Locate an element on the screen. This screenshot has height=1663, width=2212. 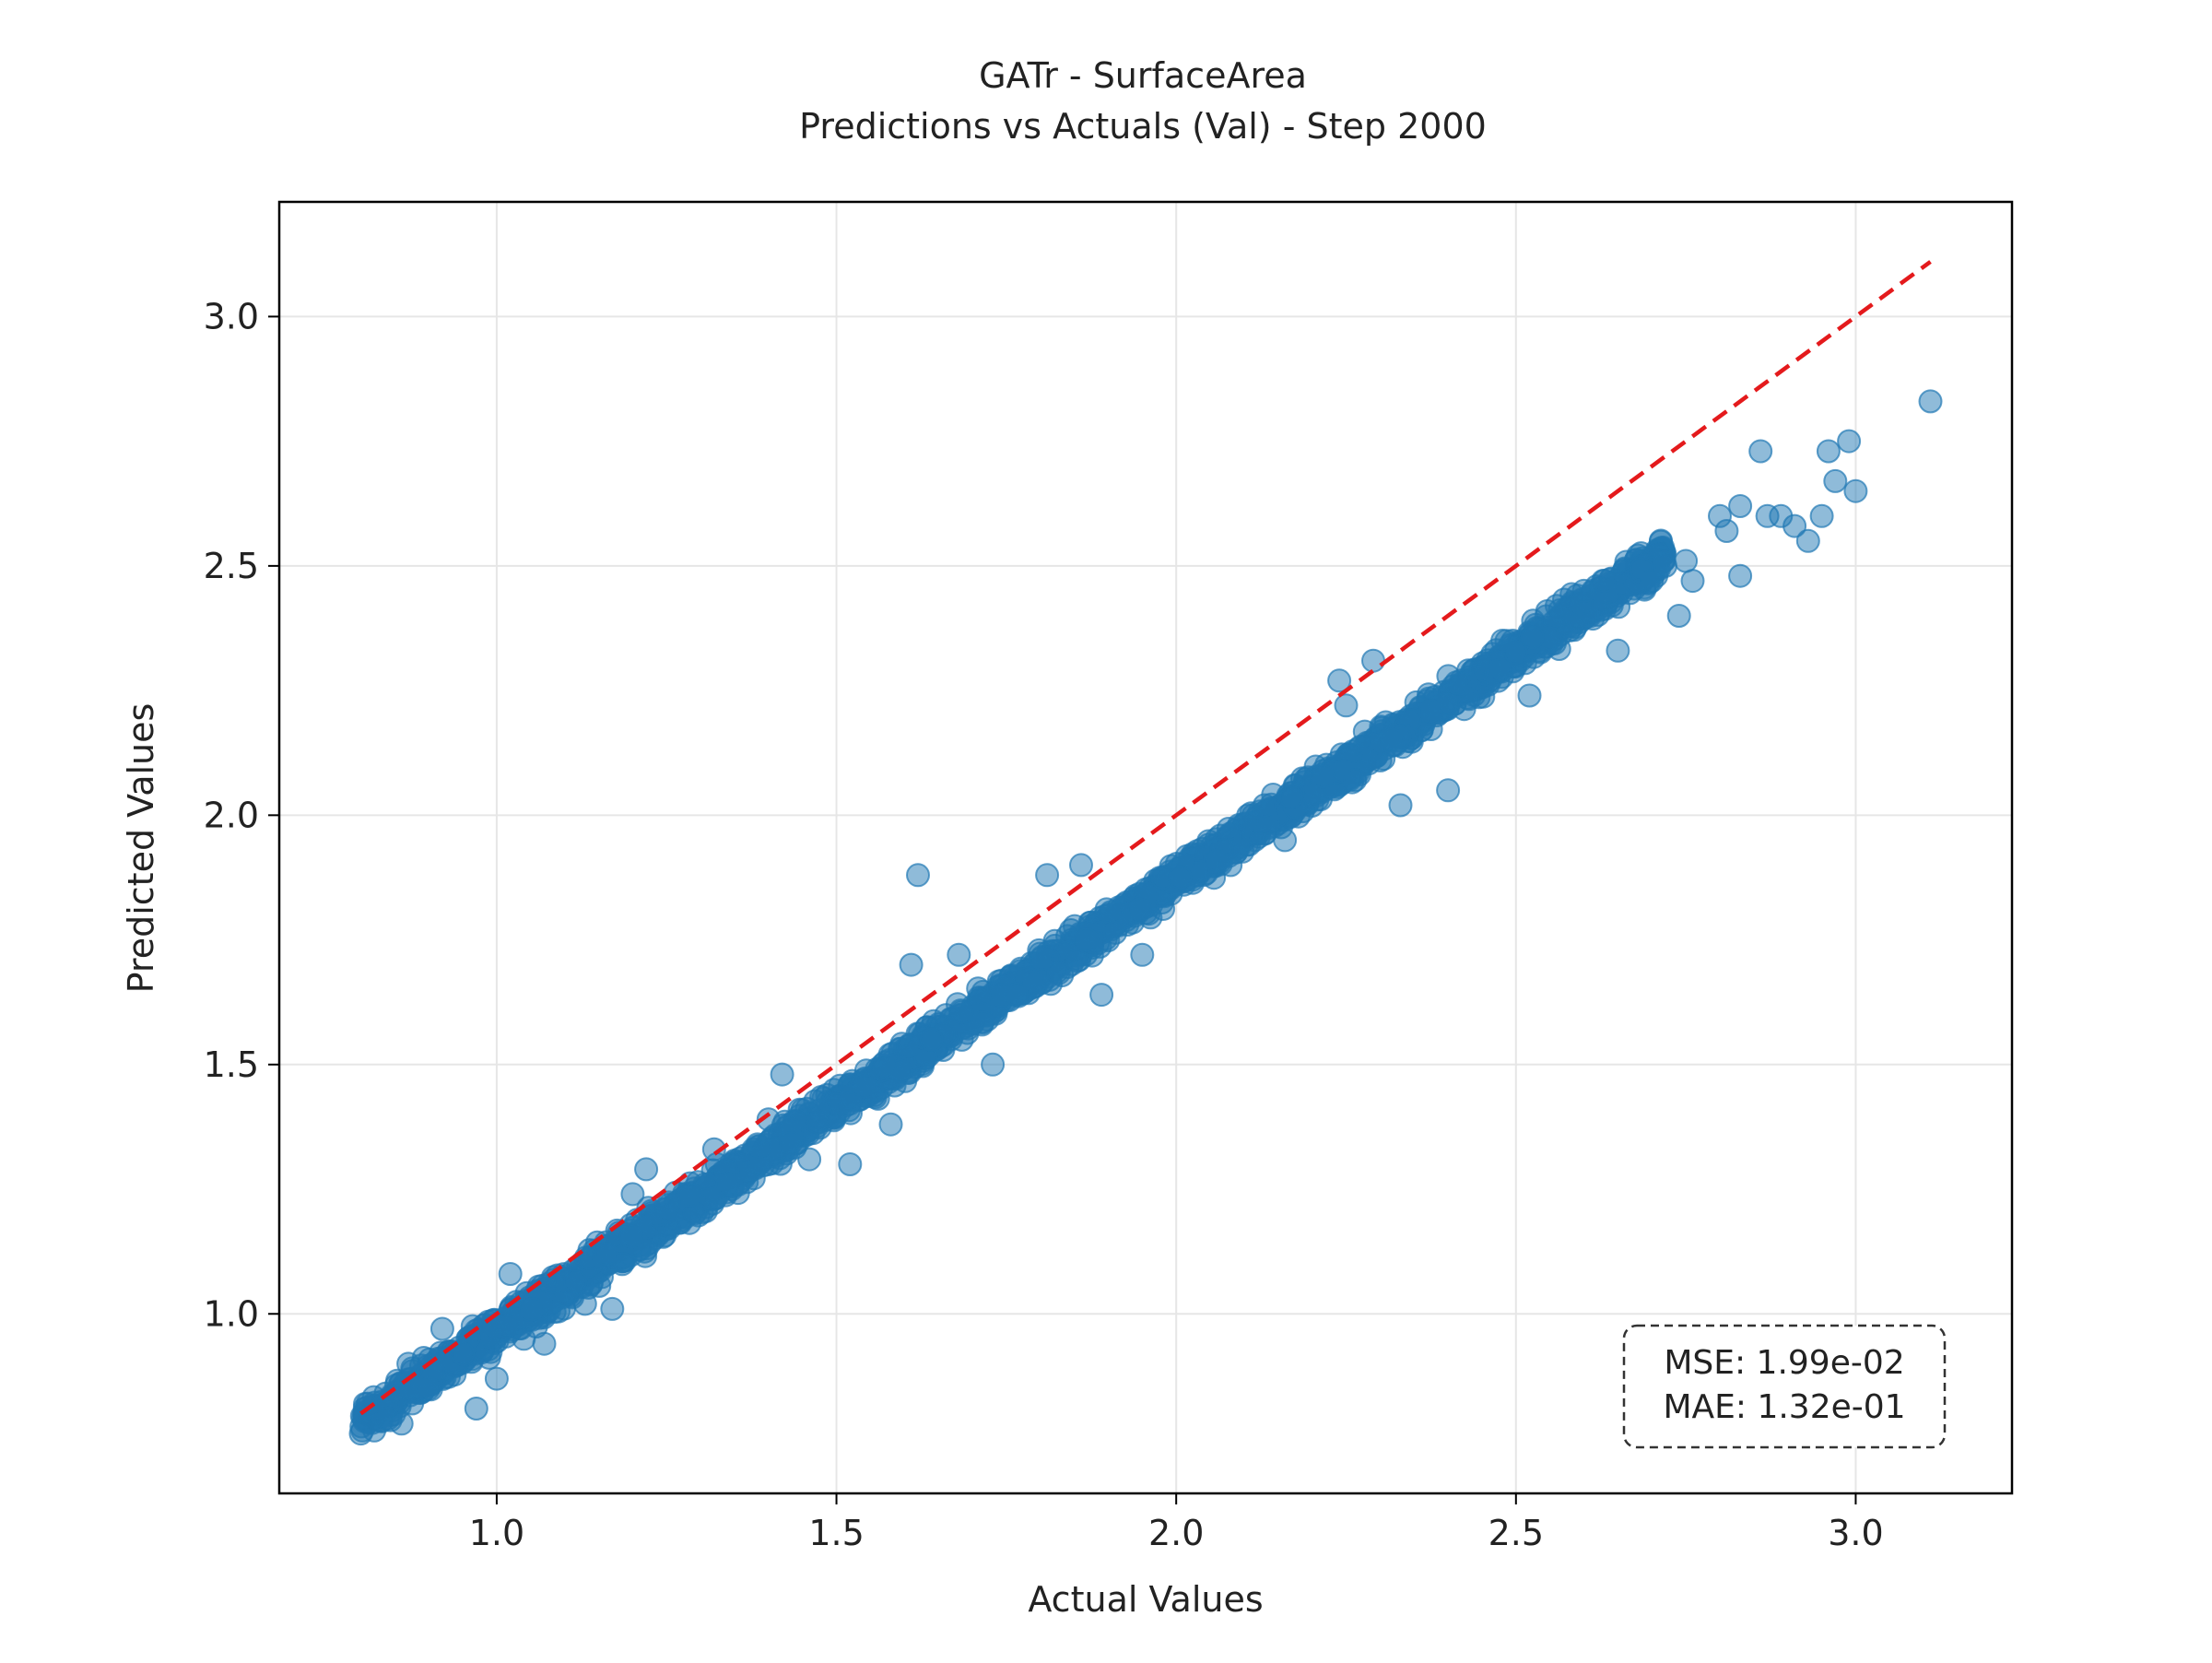
x-tick-label: 1.5 is located at coordinates (836, 1533).